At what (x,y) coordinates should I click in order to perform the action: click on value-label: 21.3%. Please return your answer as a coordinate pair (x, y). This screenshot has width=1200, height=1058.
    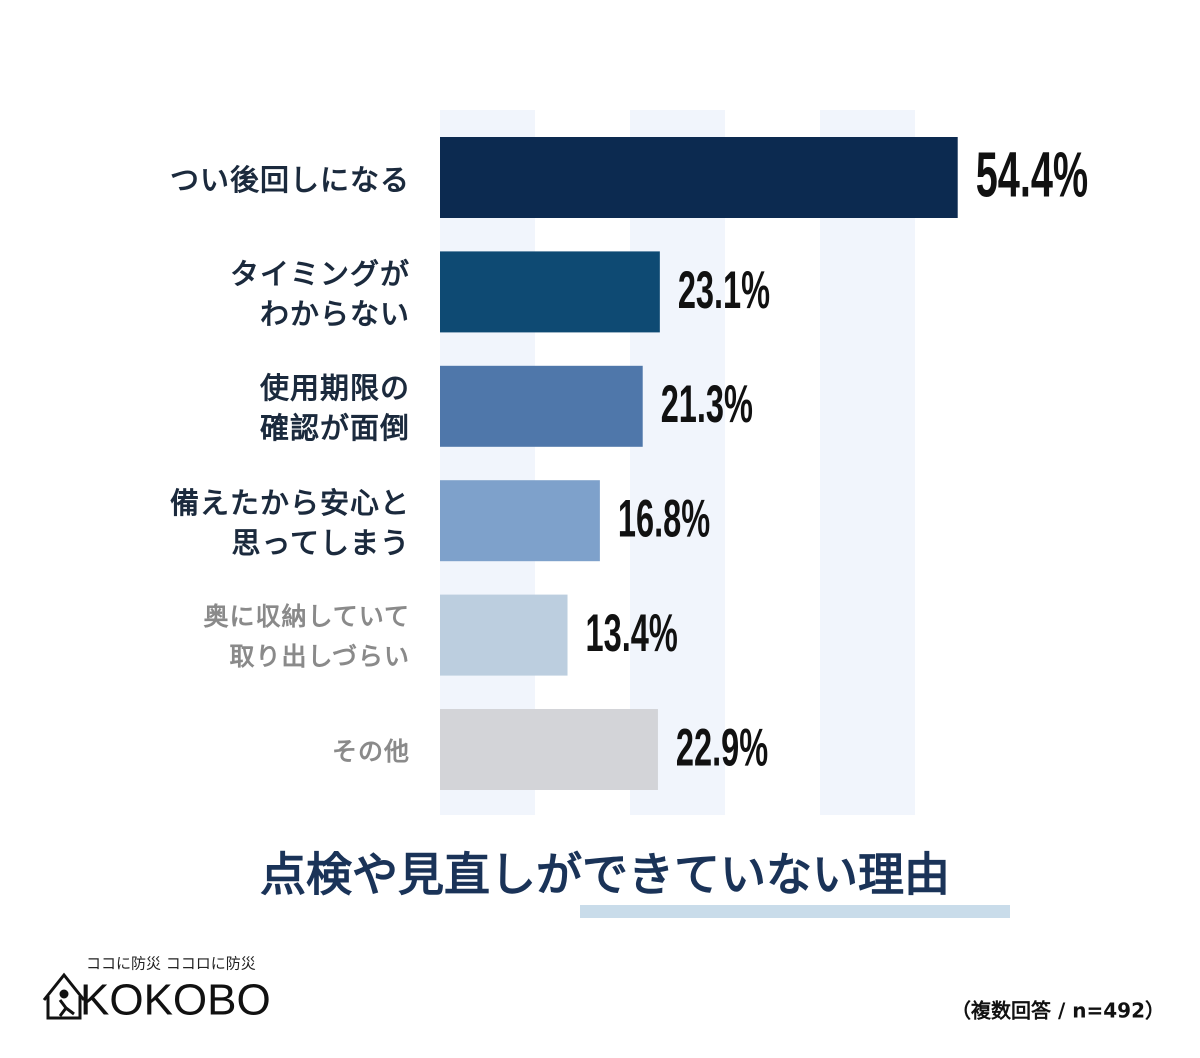
    Looking at the image, I should click on (707, 404).